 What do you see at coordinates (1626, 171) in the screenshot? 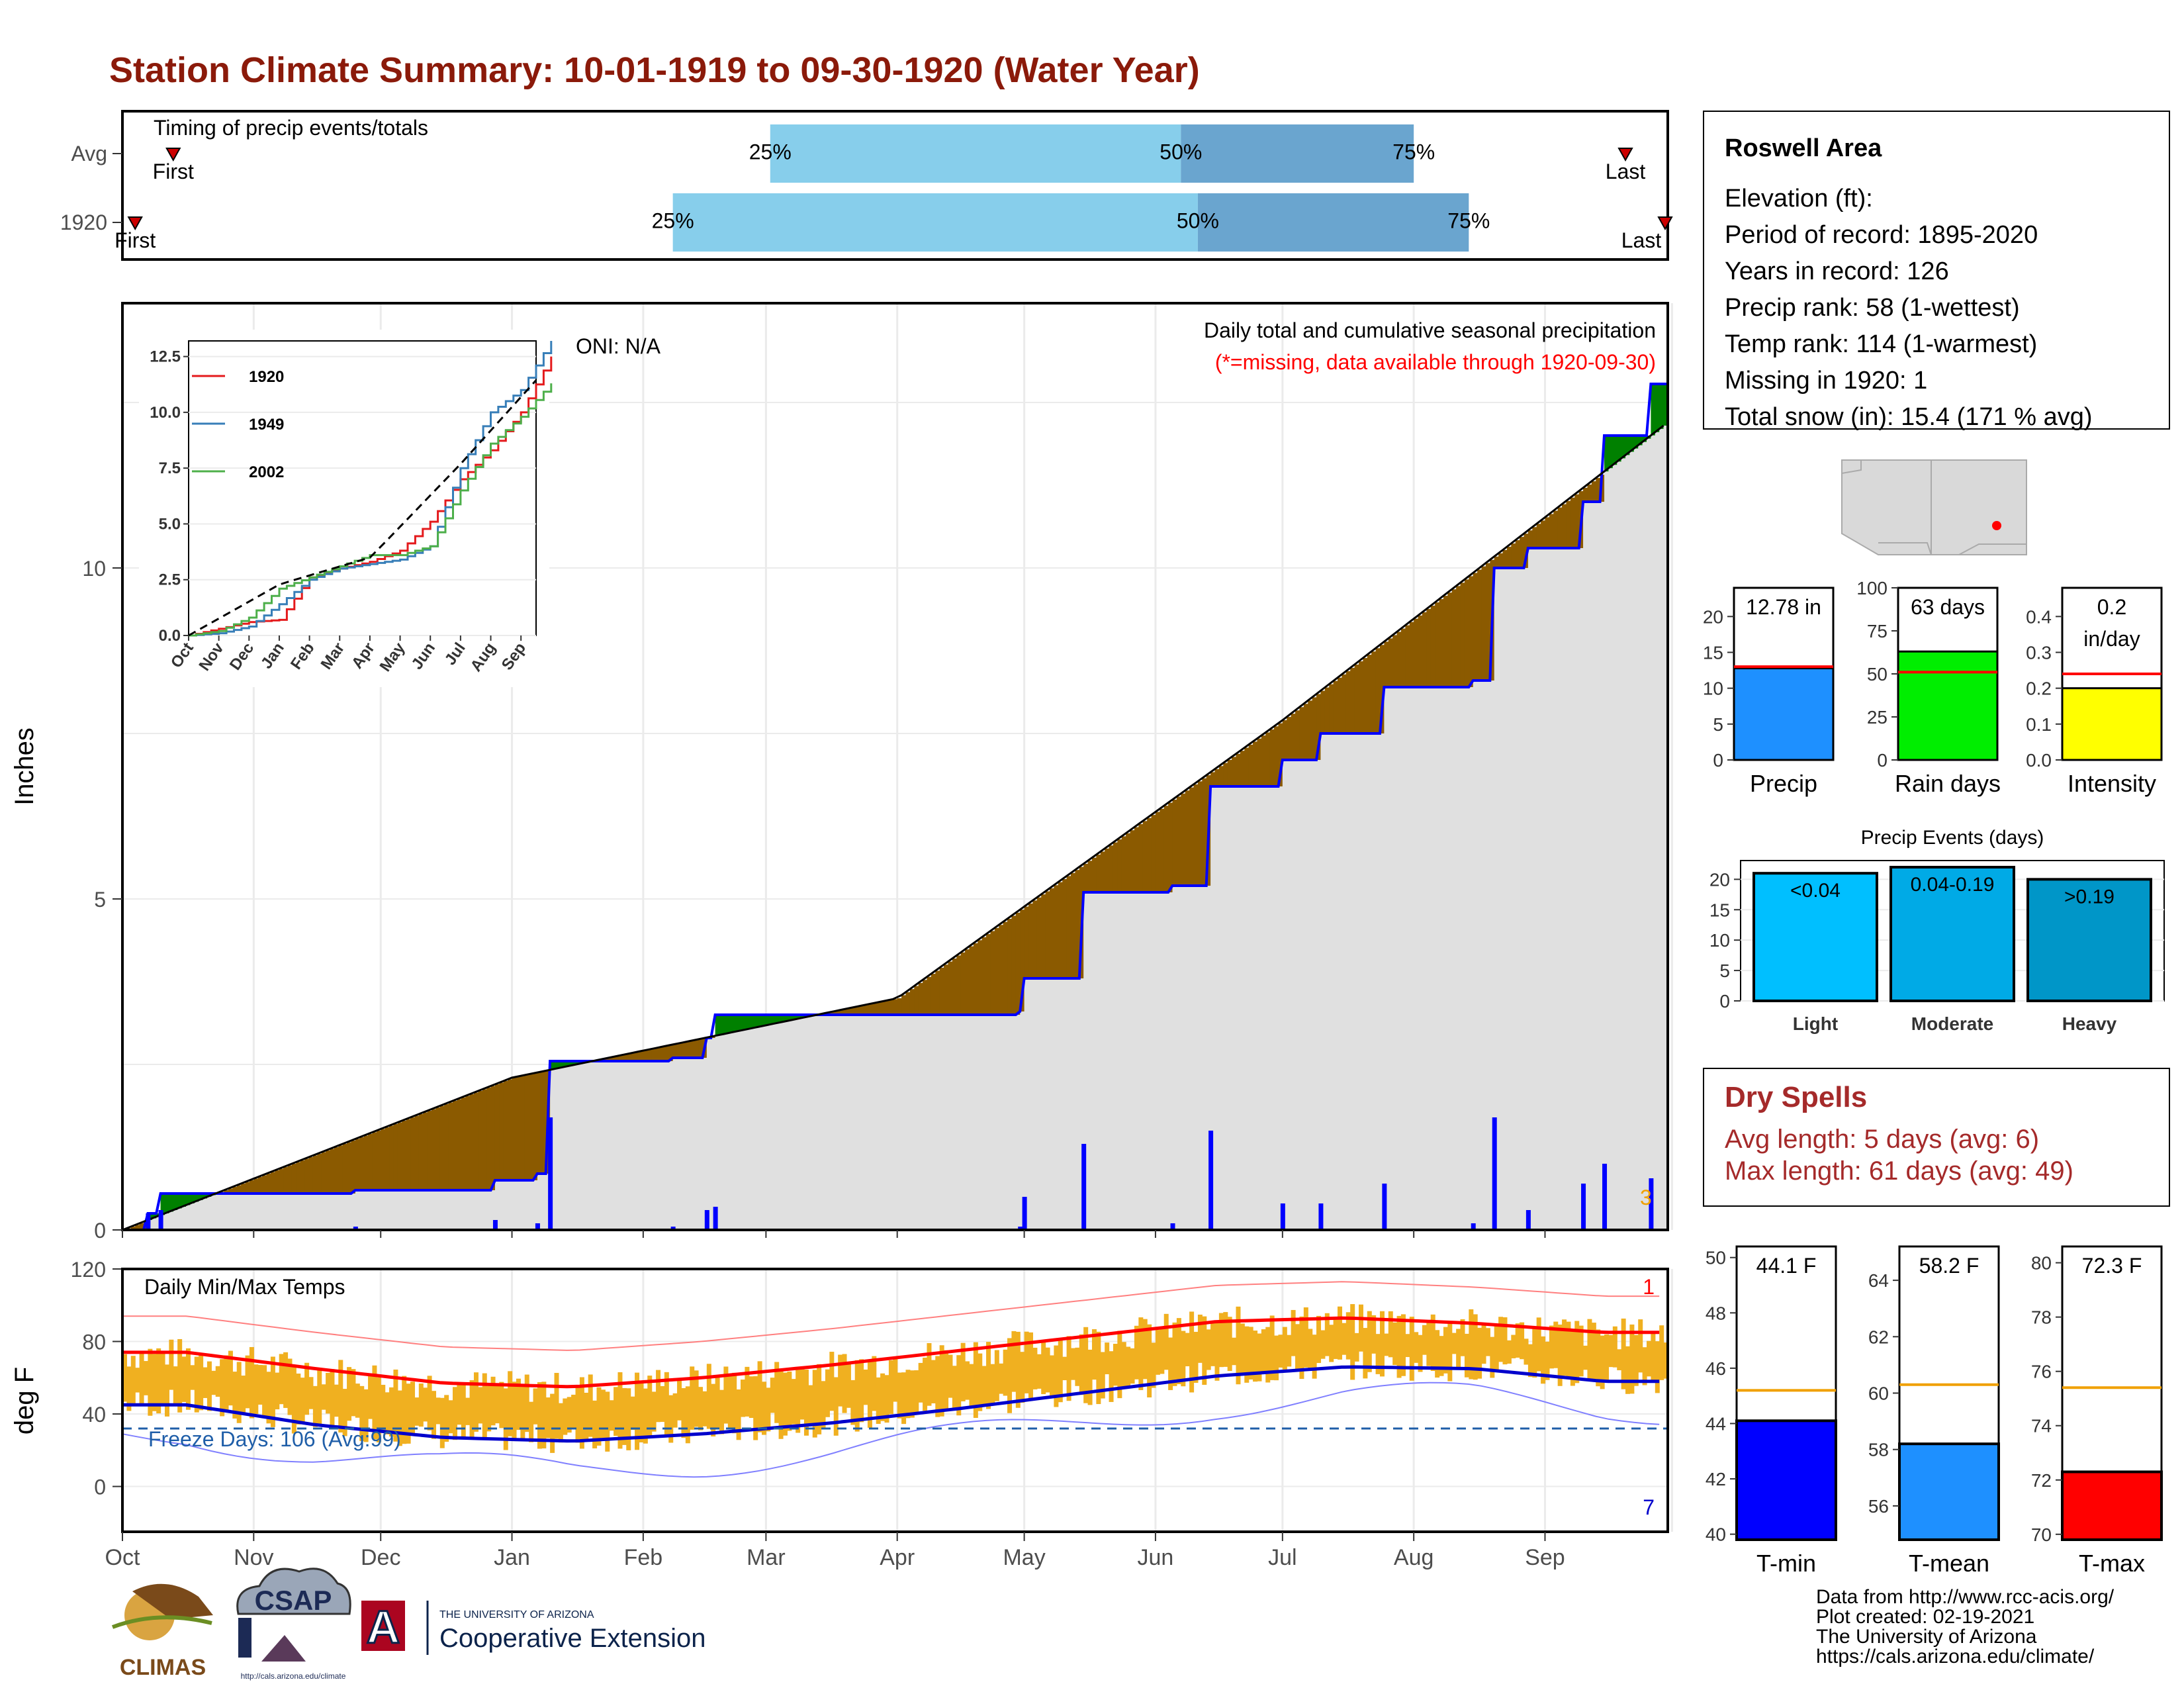
I see `timing-marker-label: Last` at bounding box center [1626, 171].